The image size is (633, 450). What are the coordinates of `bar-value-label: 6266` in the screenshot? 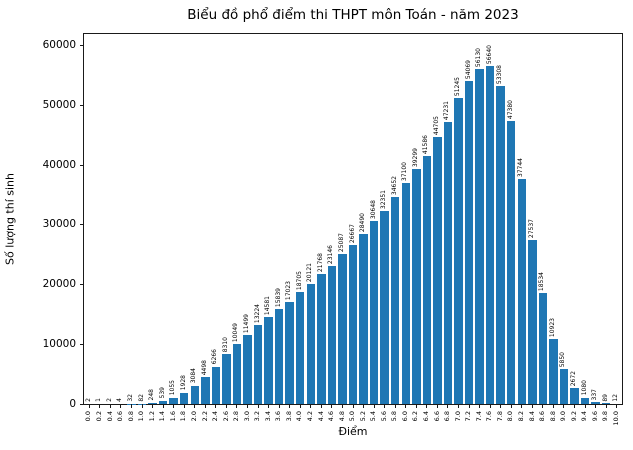 It's located at (215, 357).